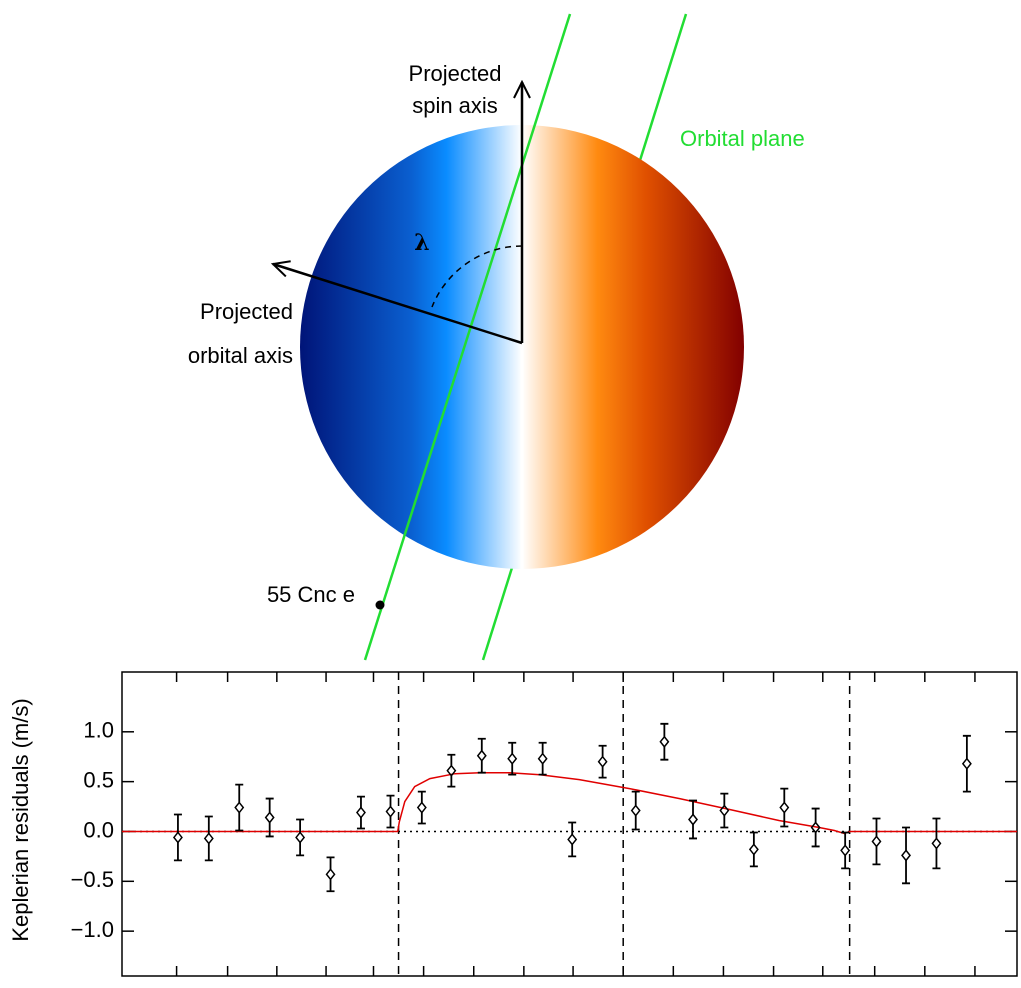 Image resolution: width=1021 pixels, height=988 pixels. I want to click on label: Orbital plane, so click(742, 138).